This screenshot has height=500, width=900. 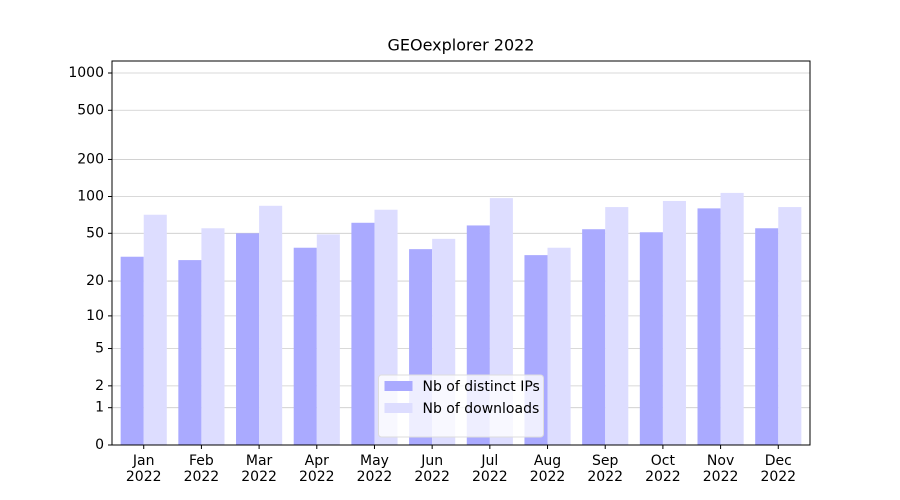 I want to click on x-tick-label: Jan 2022, so click(x=143, y=469).